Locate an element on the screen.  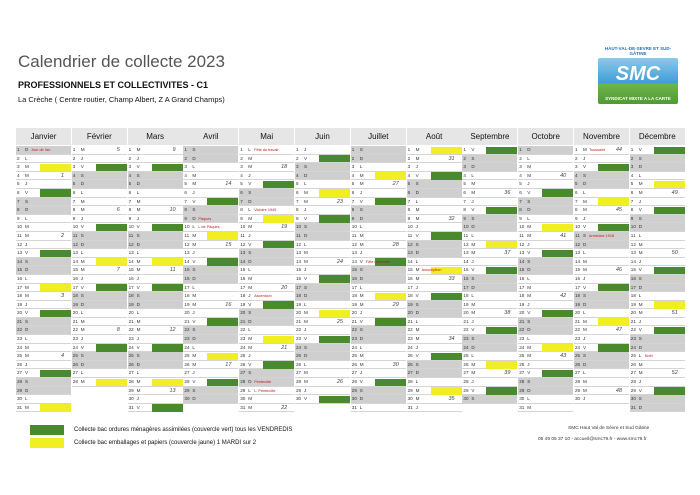
day-number: 6 is located at coordinates (464, 192).